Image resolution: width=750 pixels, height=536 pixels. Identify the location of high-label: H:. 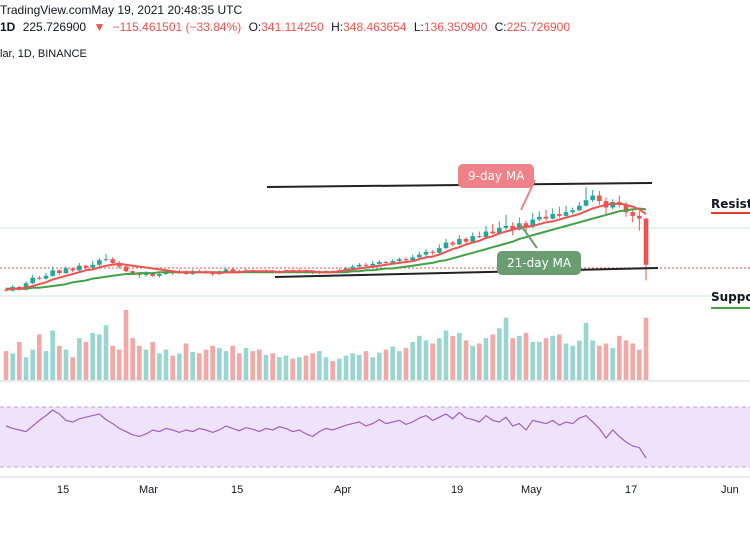
(337, 27).